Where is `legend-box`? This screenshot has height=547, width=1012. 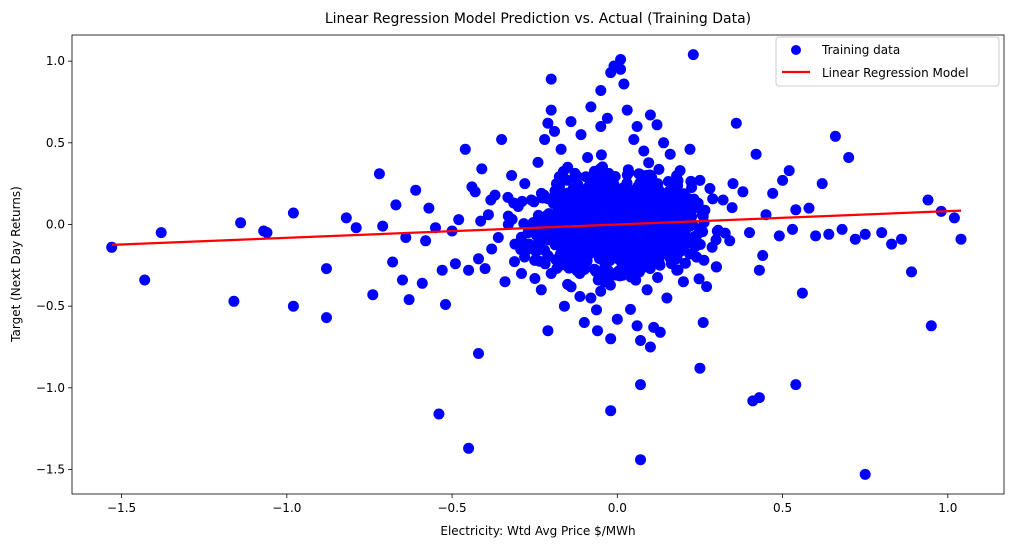
legend-box is located at coordinates (887, 61).